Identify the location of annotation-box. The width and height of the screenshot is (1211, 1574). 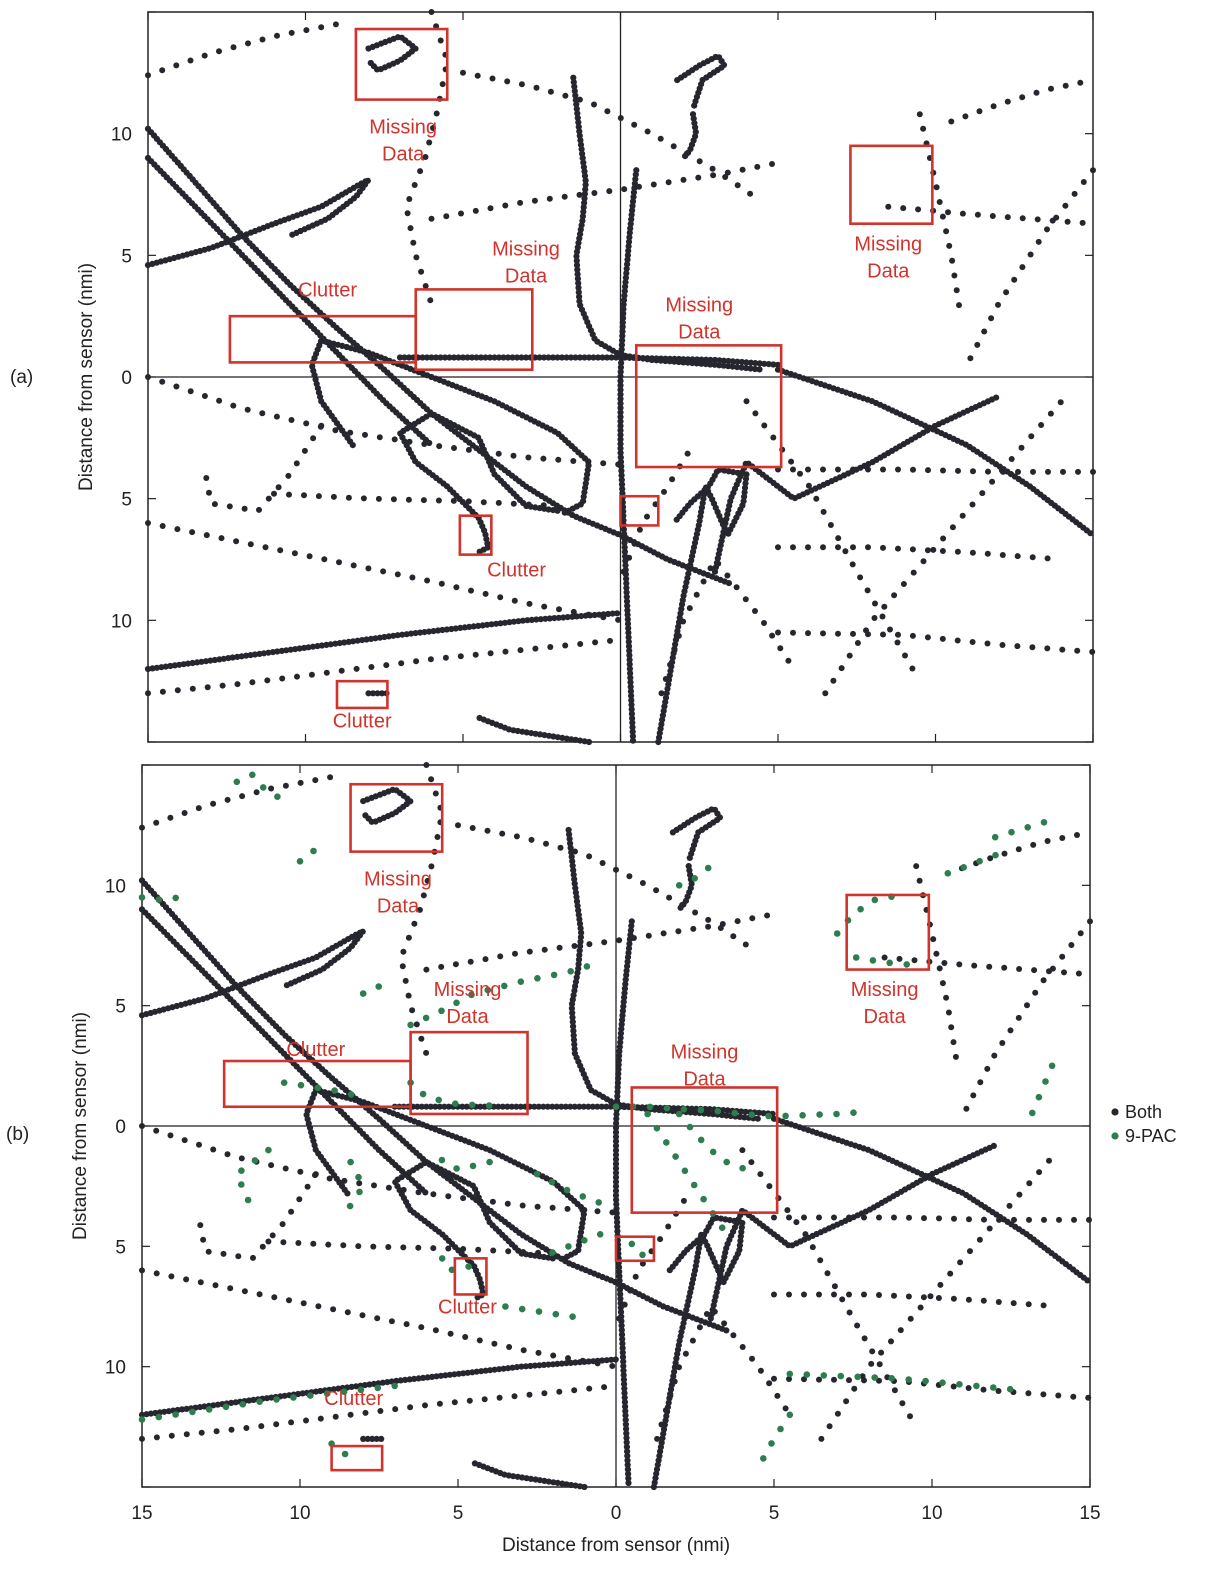
(470, 1276).